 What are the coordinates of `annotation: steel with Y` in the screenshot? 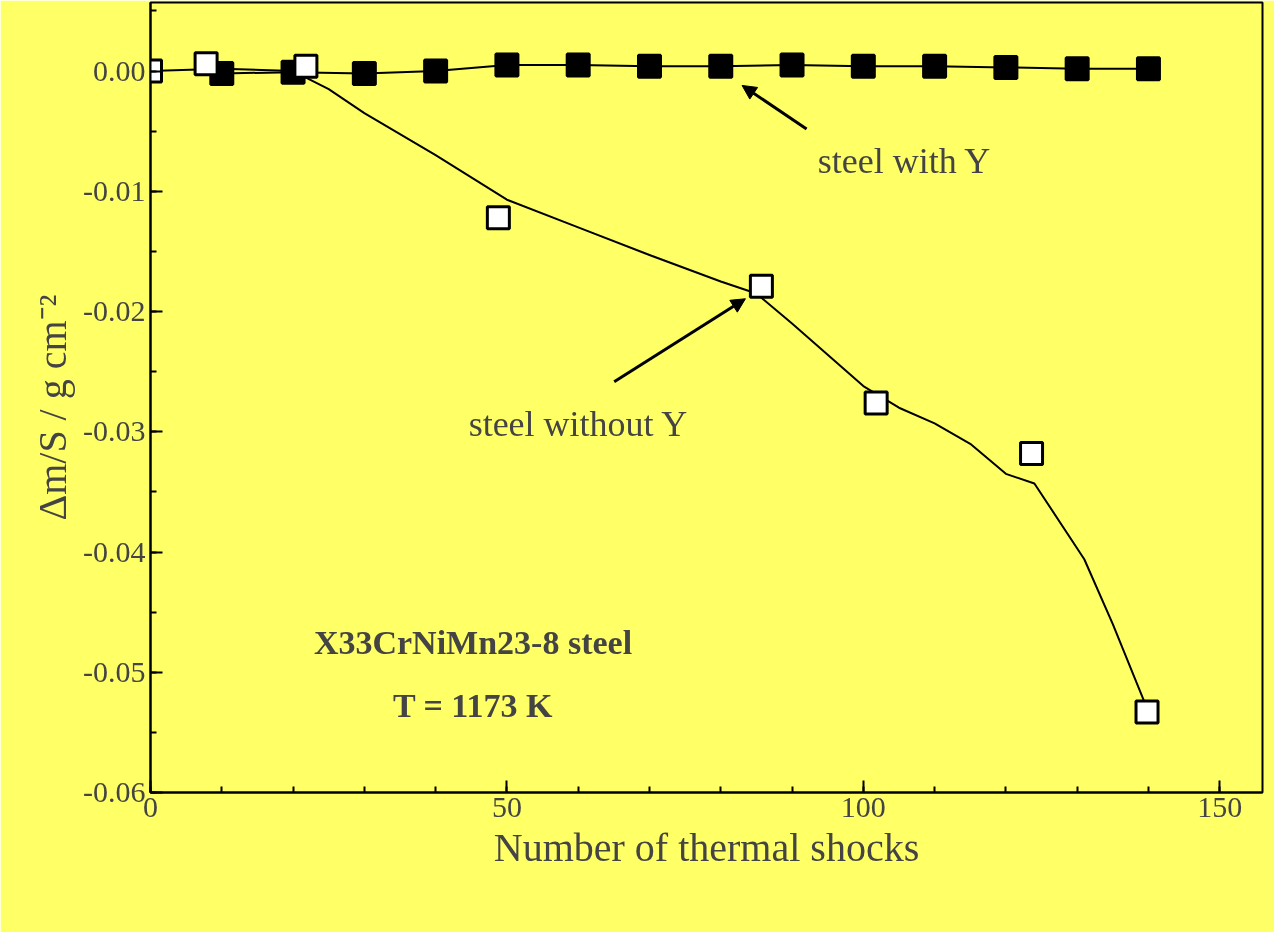 It's located at (904, 160).